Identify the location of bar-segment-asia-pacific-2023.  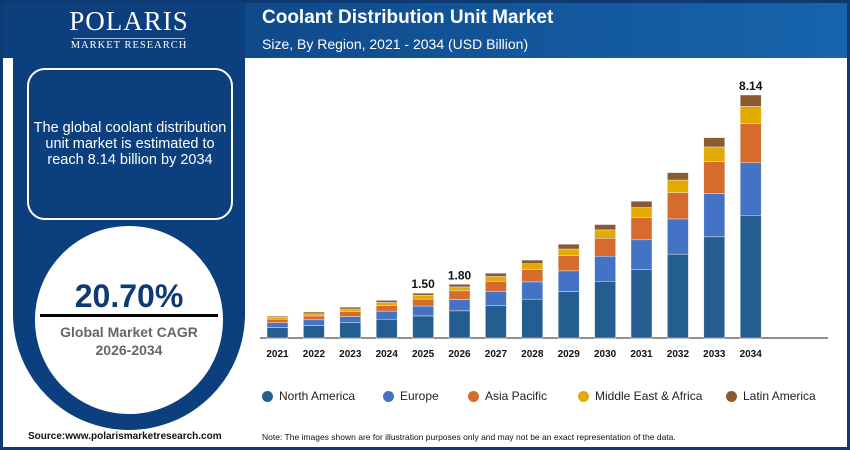
(350, 314).